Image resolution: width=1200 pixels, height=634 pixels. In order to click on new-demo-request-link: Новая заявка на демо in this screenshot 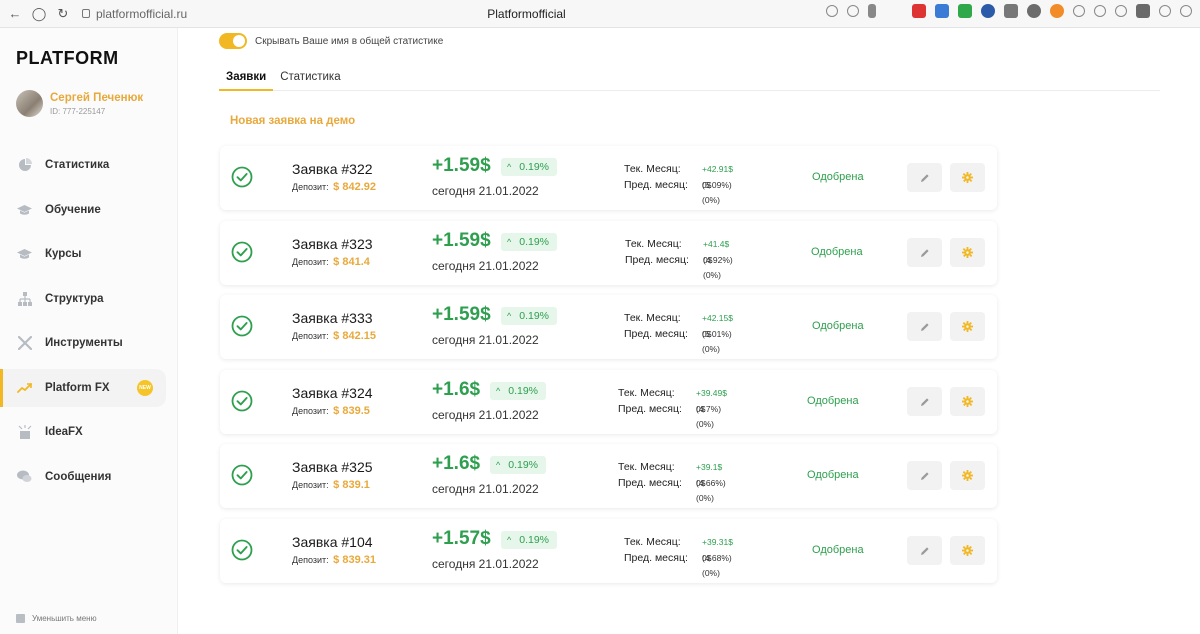, I will do `click(293, 121)`.